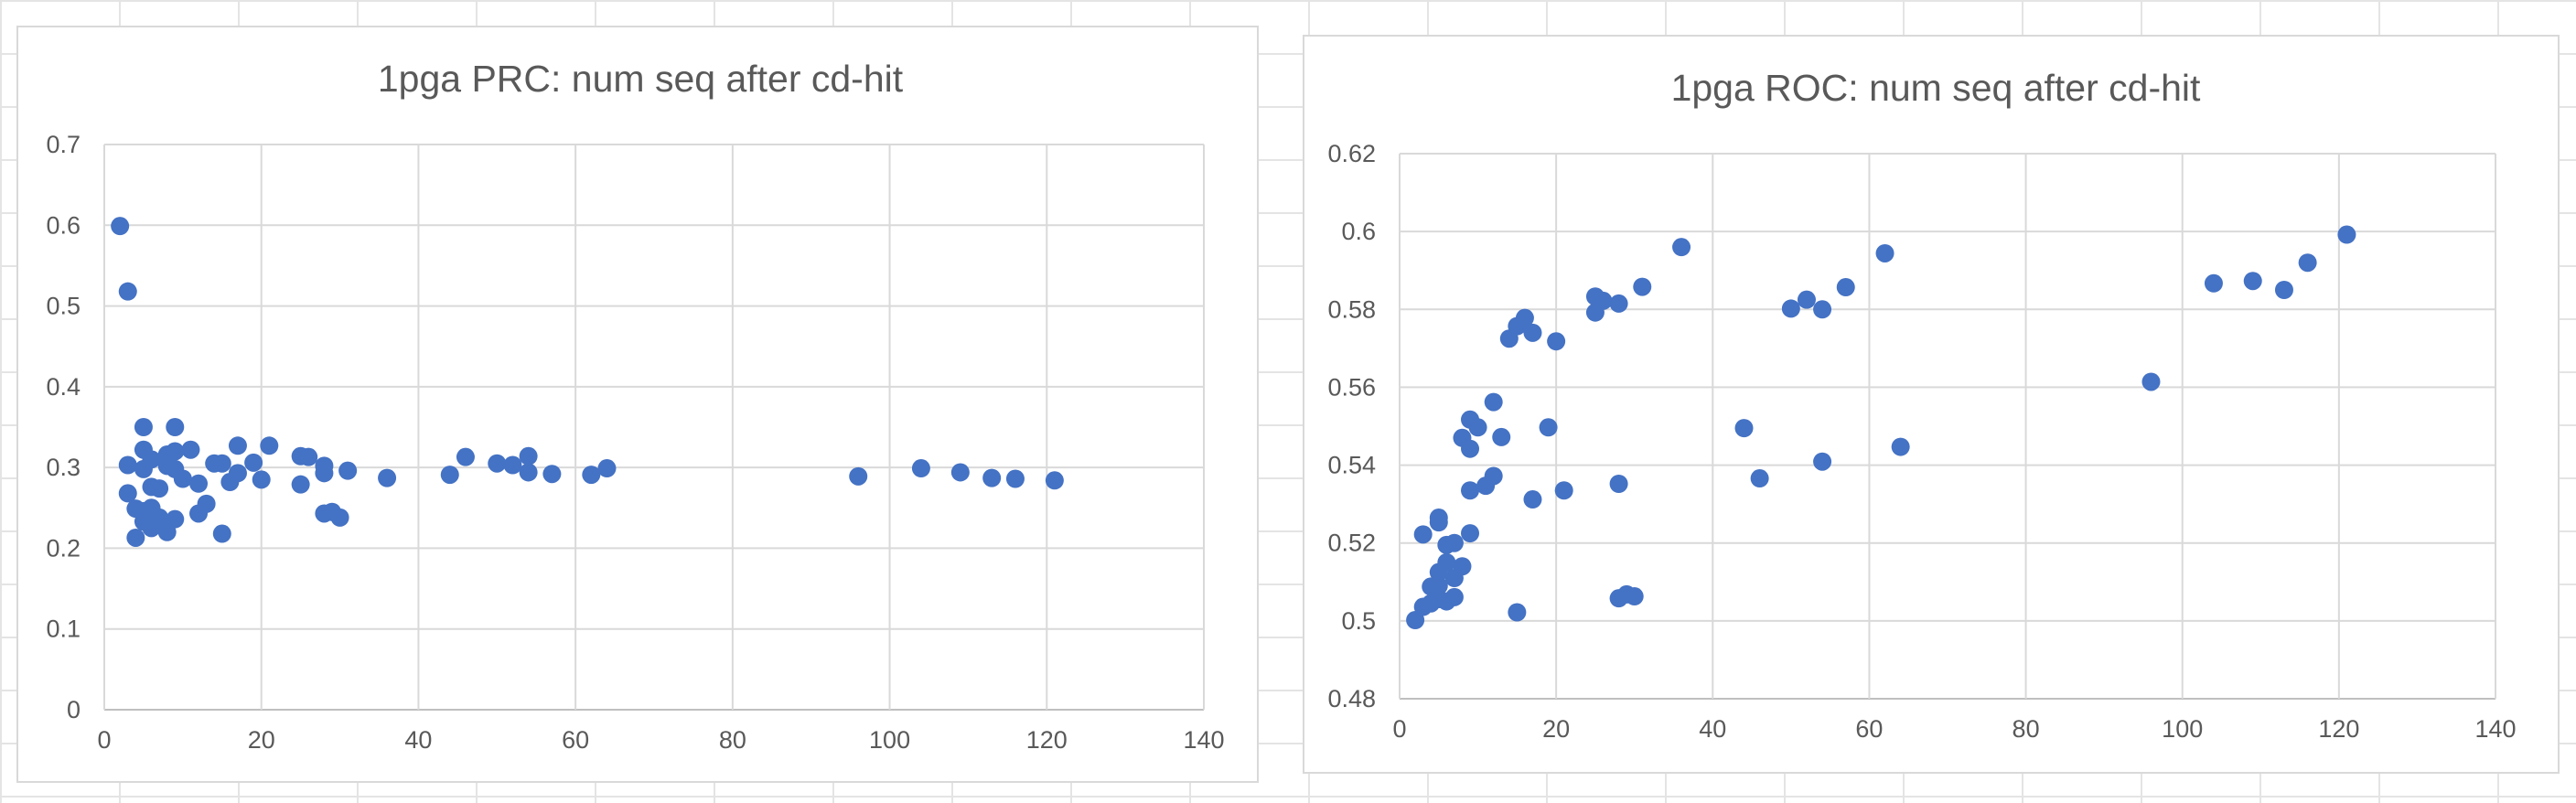 This screenshot has height=803, width=2576. Describe the element at coordinates (63, 629) in the screenshot. I see `prc-y-tick-label: 0.1` at that location.